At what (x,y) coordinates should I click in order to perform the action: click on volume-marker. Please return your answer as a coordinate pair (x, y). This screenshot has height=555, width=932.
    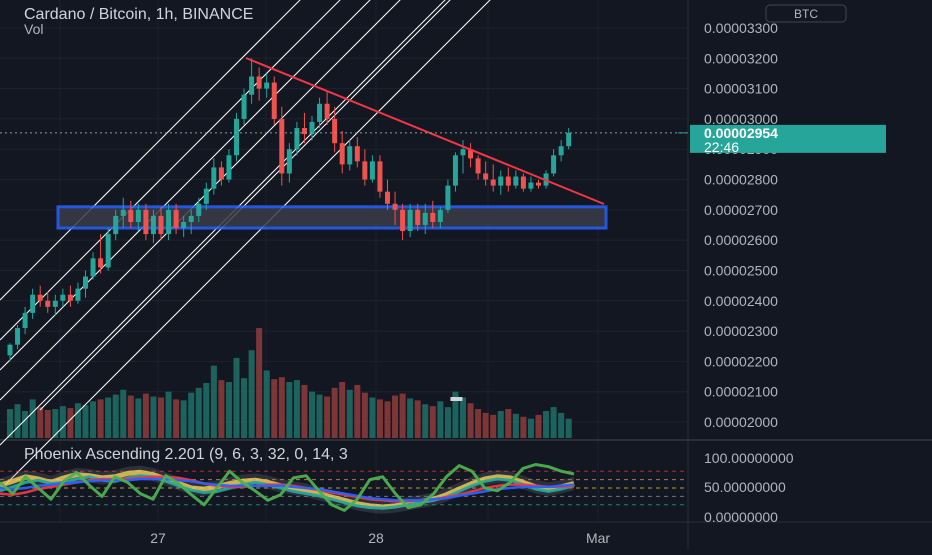
    Looking at the image, I should click on (456, 399).